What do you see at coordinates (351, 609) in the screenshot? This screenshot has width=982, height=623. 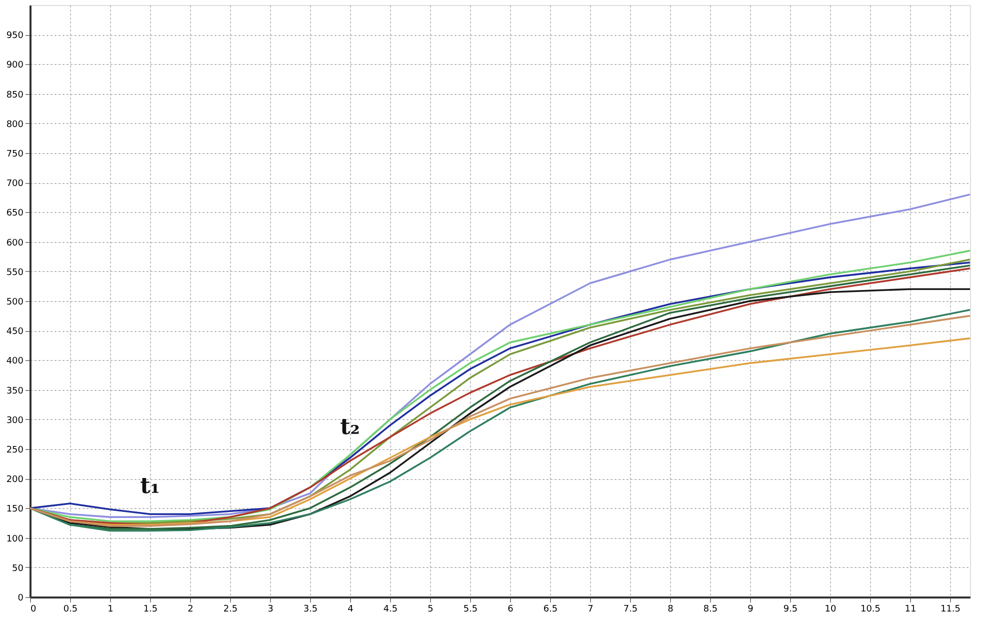 I see `x-tick-label: 4` at bounding box center [351, 609].